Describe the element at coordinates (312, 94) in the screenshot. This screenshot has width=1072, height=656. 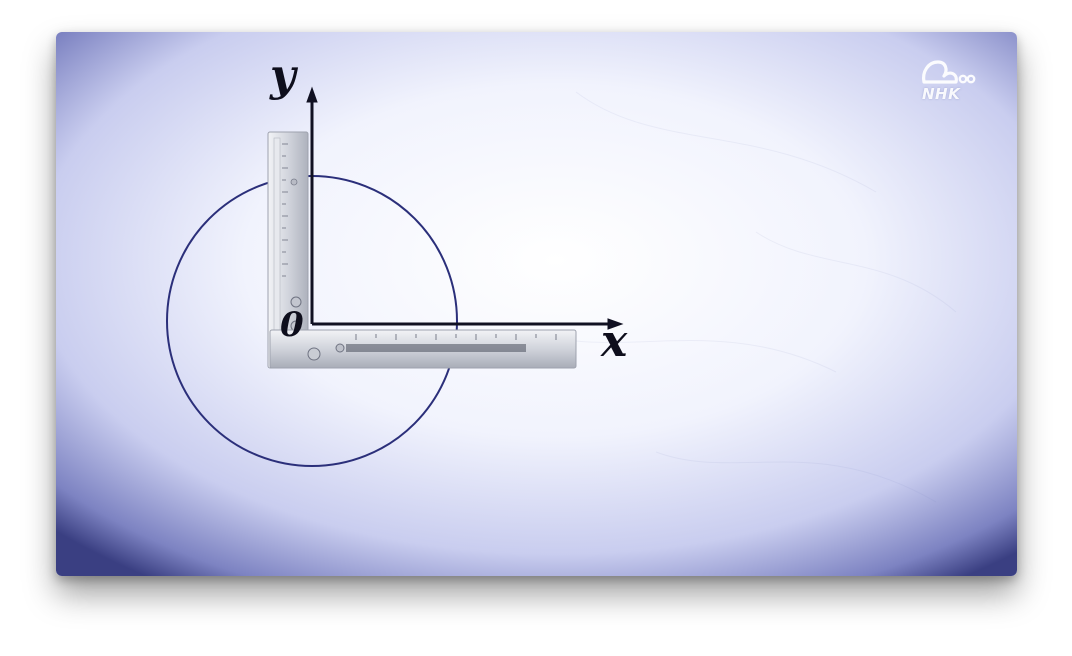
I see `y-axis-arrowhead` at that location.